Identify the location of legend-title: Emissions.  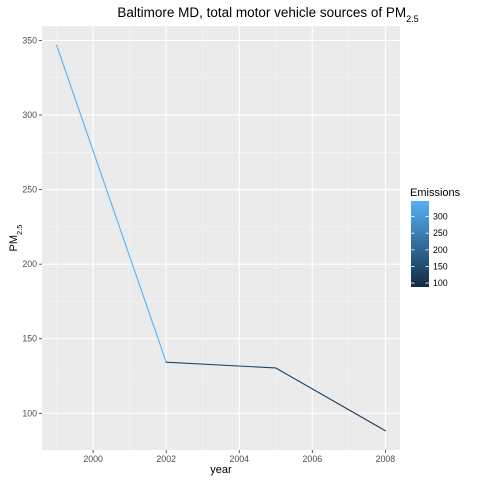
(435, 193).